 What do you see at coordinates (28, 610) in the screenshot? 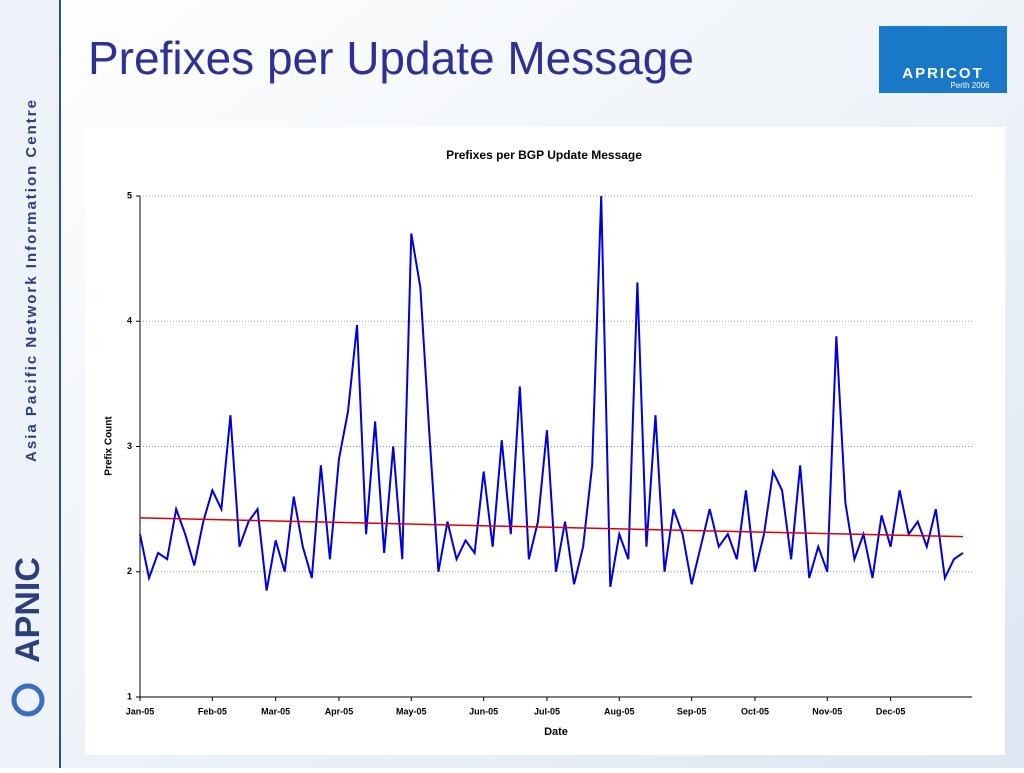
I see `apnic-logo: APNIC` at bounding box center [28, 610].